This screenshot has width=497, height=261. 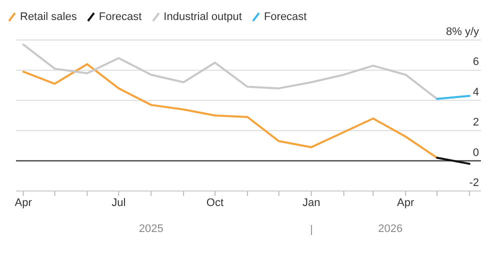 I want to click on text: 2025, so click(x=151, y=229).